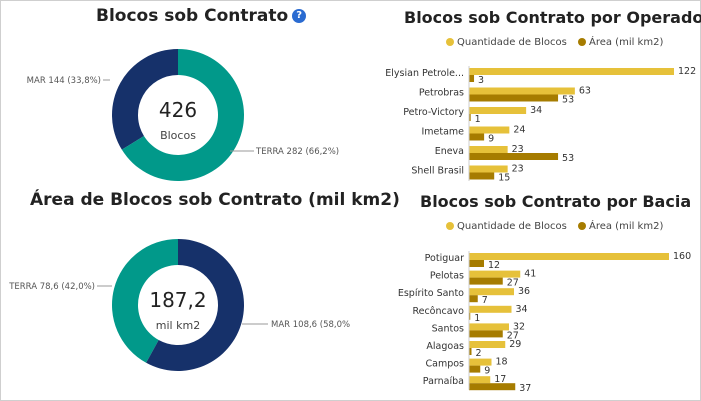 The height and width of the screenshot is (401, 701). What do you see at coordinates (299, 16) in the screenshot?
I see `help-icon: ?` at bounding box center [299, 16].